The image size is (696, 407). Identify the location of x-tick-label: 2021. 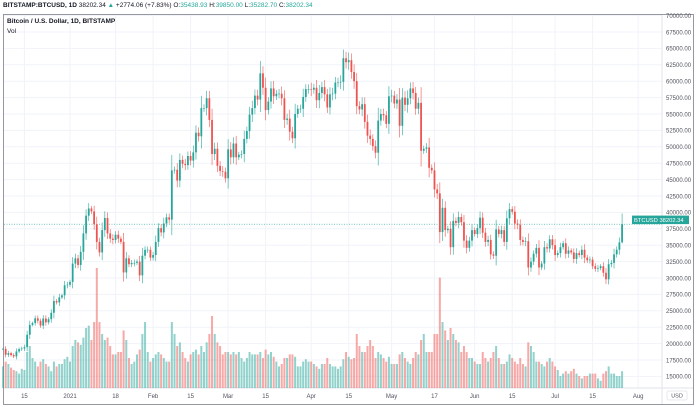
(70, 397).